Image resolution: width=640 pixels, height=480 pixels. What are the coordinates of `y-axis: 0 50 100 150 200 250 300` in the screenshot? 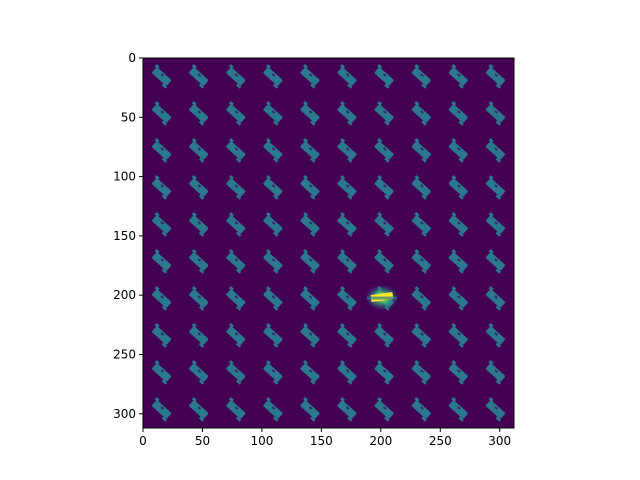 It's located at (128, 236).